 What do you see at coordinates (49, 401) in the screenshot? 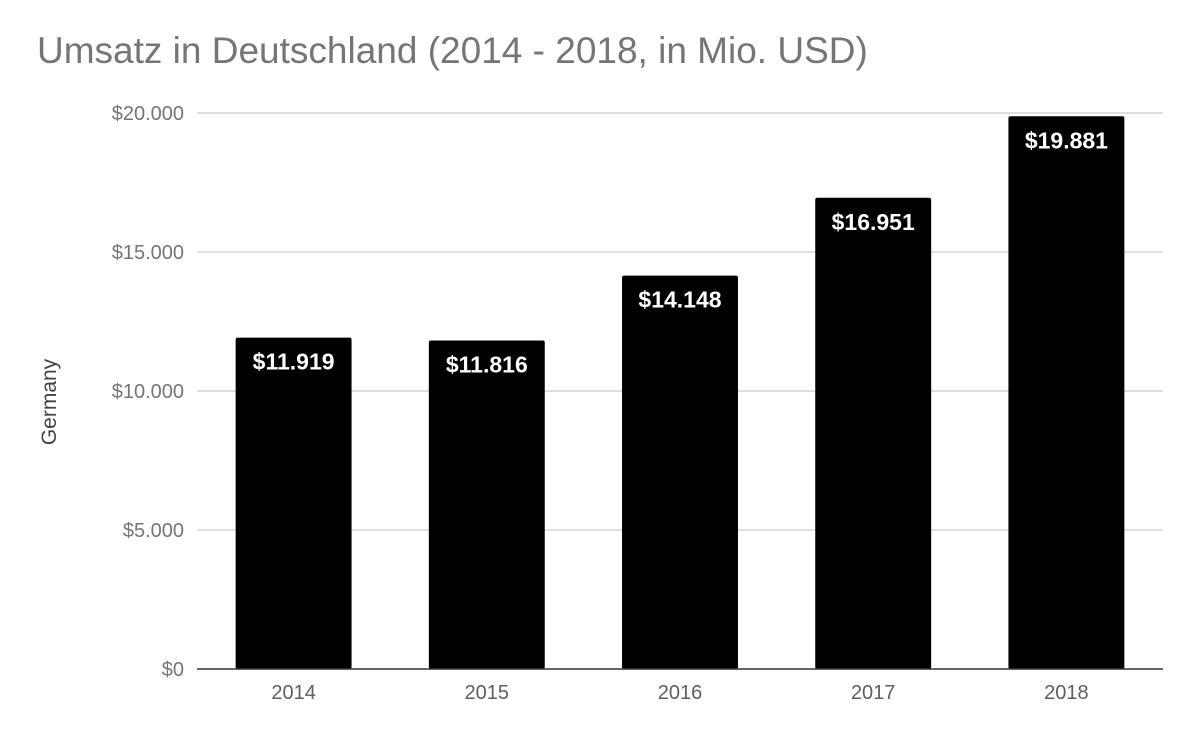
I see `y-axis-label: Germany` at bounding box center [49, 401].